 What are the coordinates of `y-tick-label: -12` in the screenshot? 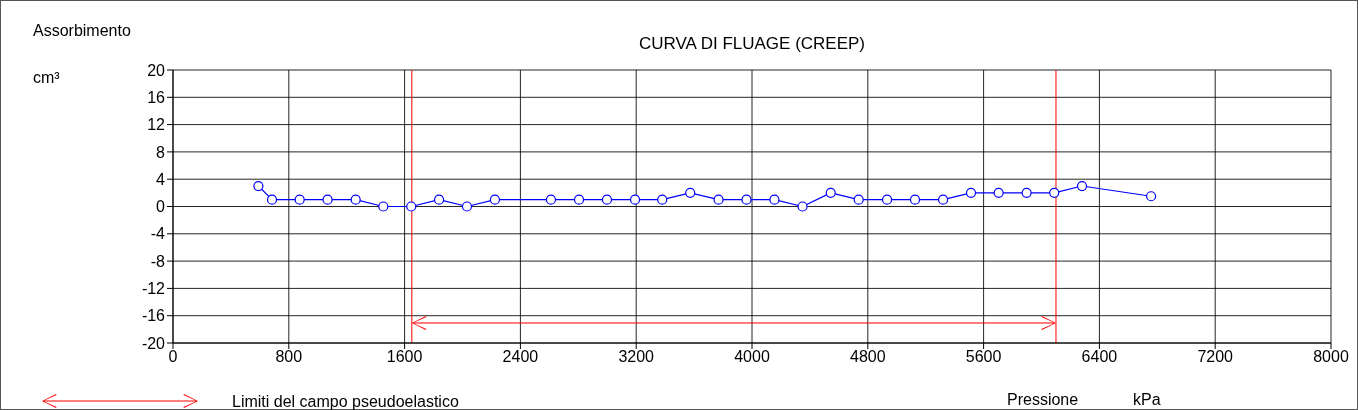 It's located at (153, 289).